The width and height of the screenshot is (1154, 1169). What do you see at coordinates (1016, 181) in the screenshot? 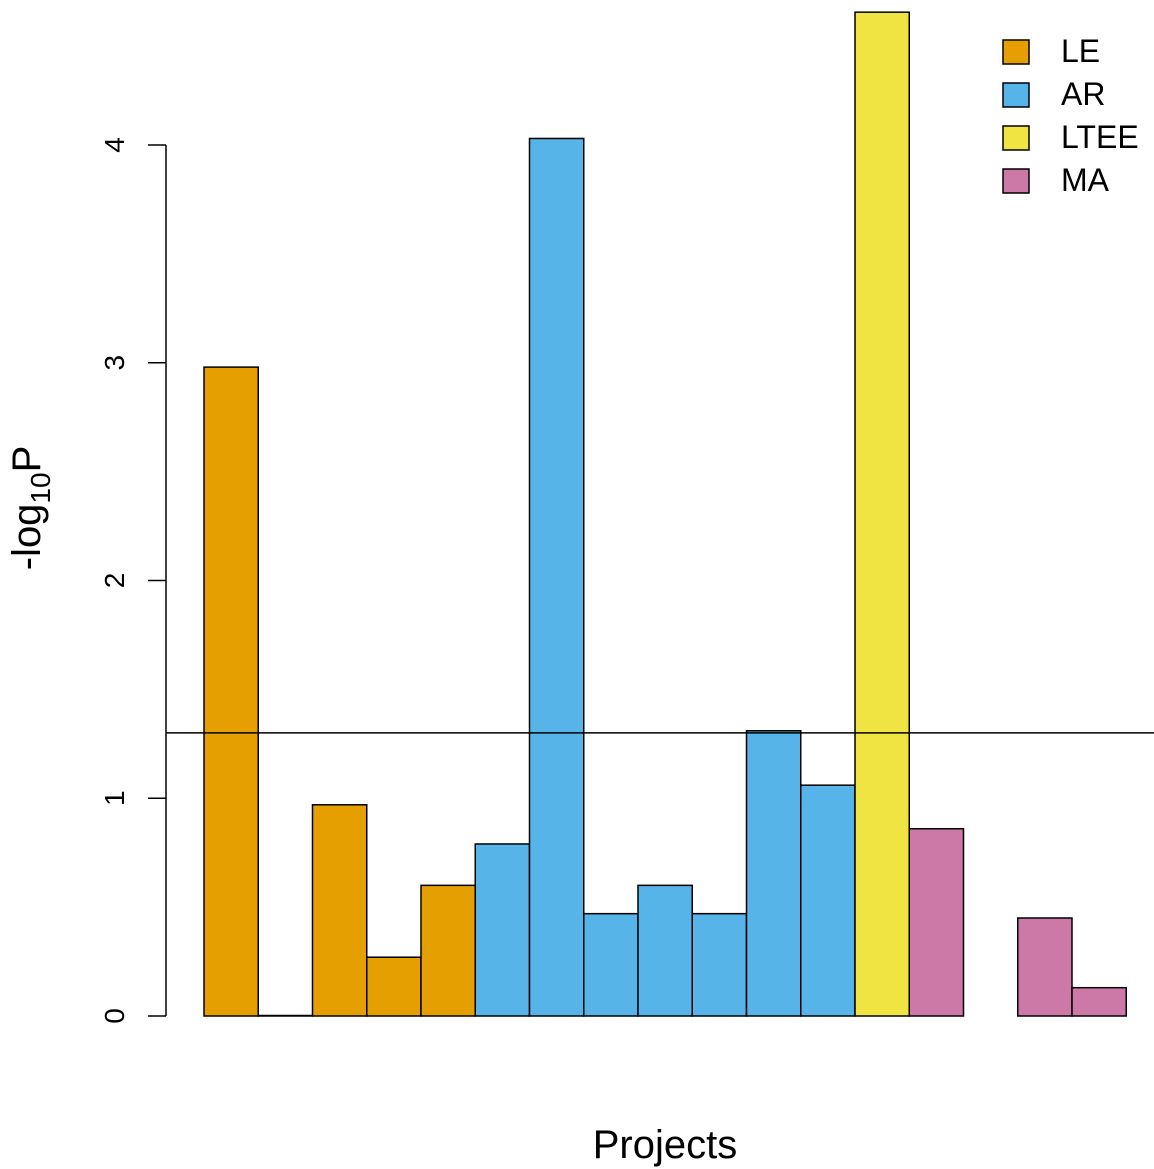
I see `legend-swatch-ma` at bounding box center [1016, 181].